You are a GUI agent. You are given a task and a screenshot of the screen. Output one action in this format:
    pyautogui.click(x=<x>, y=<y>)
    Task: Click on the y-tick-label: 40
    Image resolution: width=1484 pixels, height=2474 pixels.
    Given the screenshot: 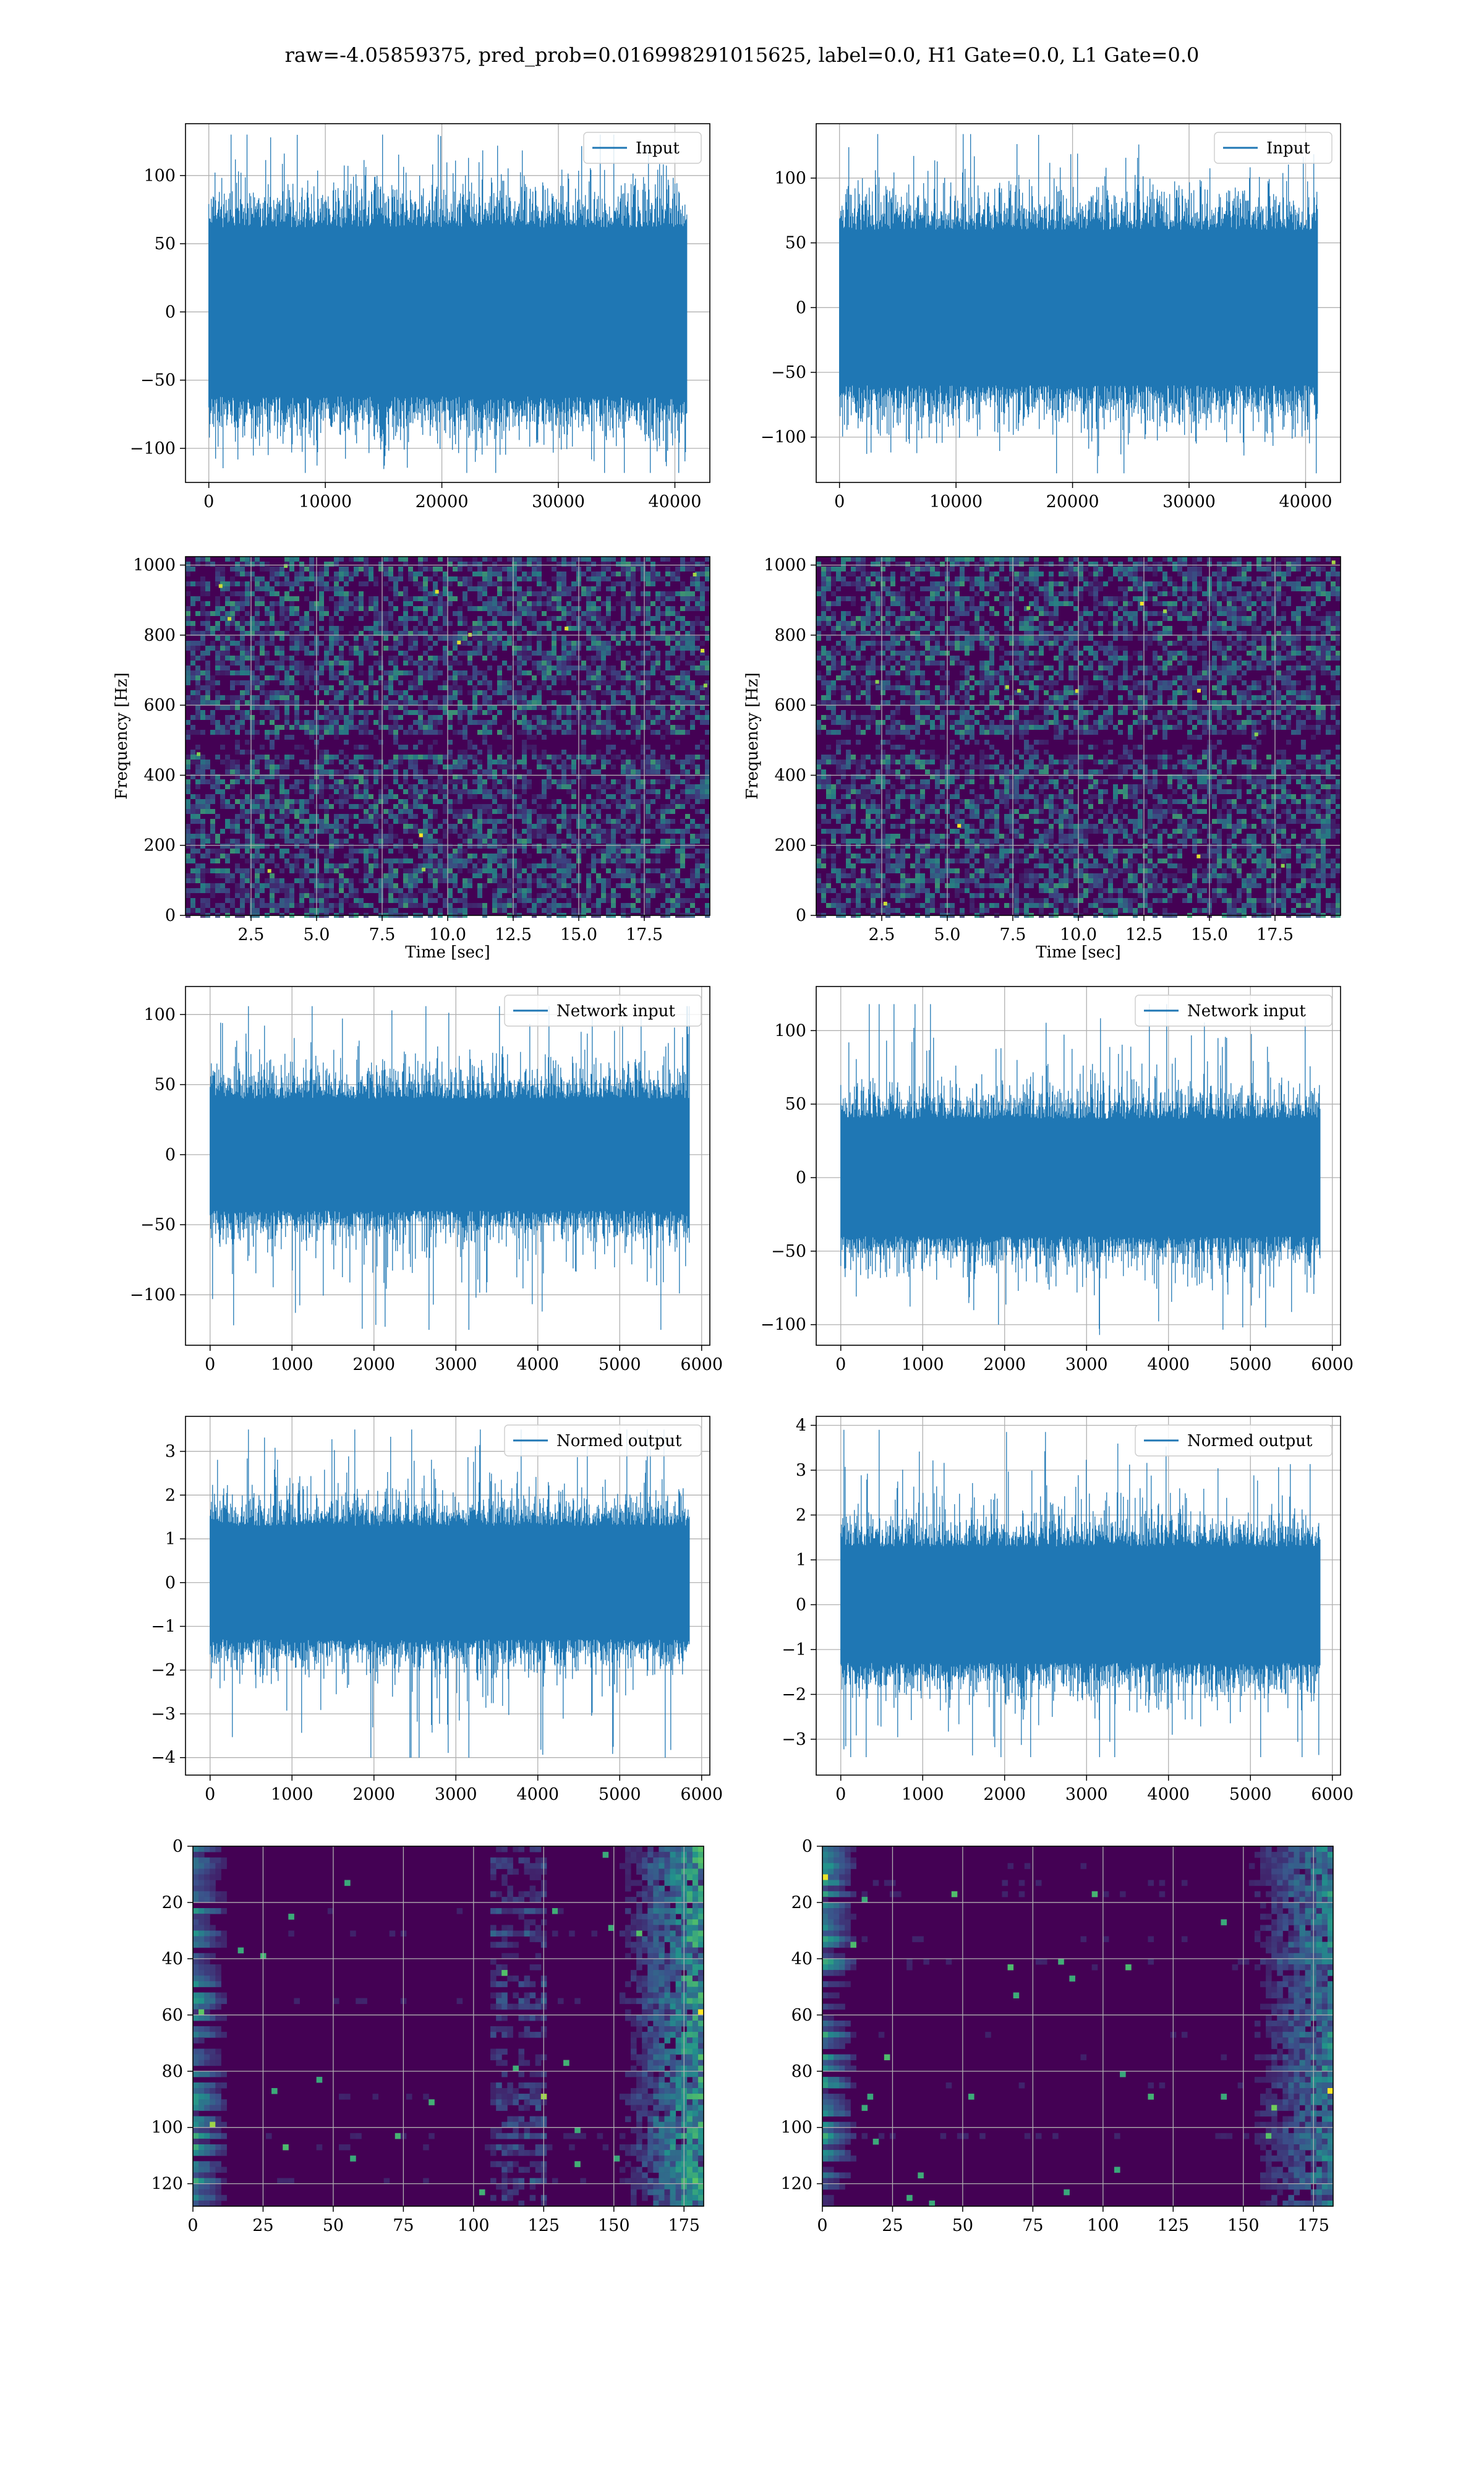 What is the action you would take?
    pyautogui.click(x=801, y=1960)
    